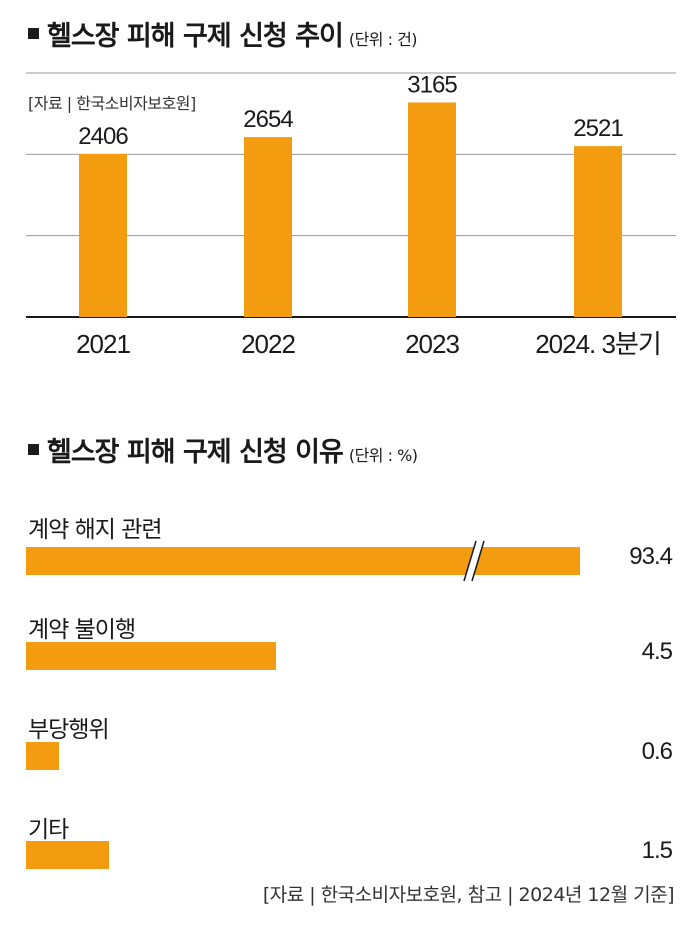 This screenshot has height=950, width=696. Describe the element at coordinates (383, 39) in the screenshot. I see `chart1-unit: (단위 : 건)` at that location.